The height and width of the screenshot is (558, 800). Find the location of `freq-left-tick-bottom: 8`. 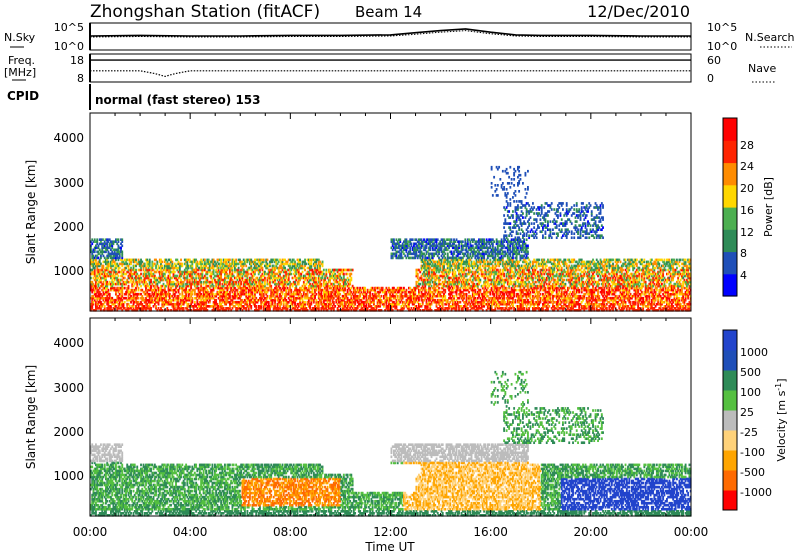

freq-left-tick-bottom: 8 is located at coordinates (80, 78).